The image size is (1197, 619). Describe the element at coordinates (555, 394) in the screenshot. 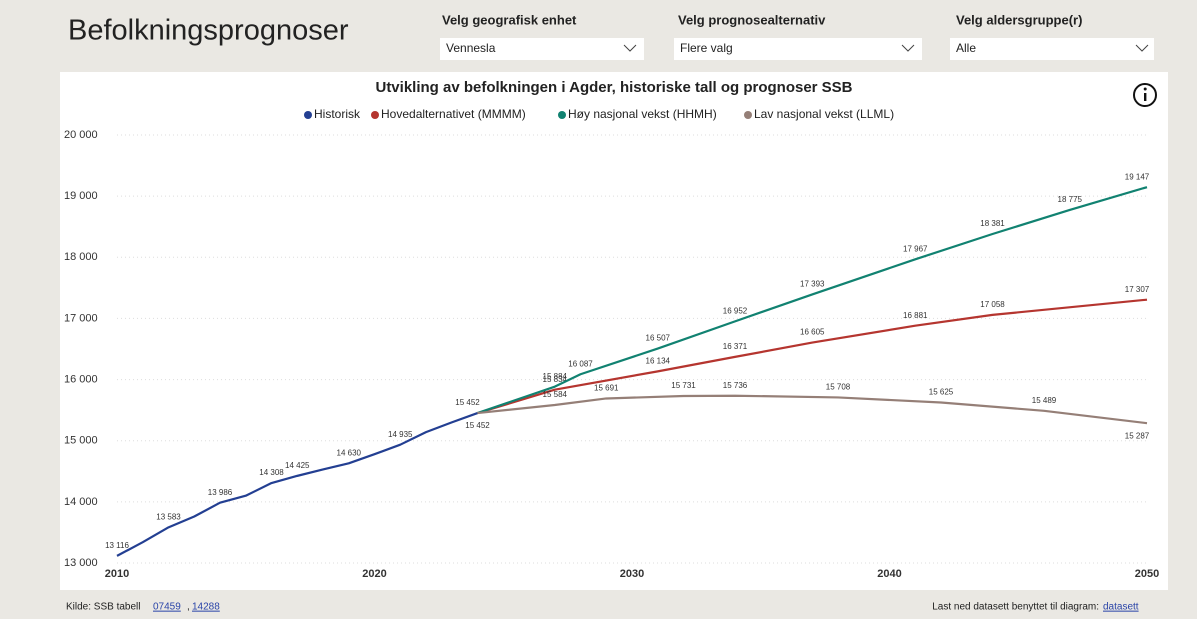

I see `value-label: 15 584` at that location.